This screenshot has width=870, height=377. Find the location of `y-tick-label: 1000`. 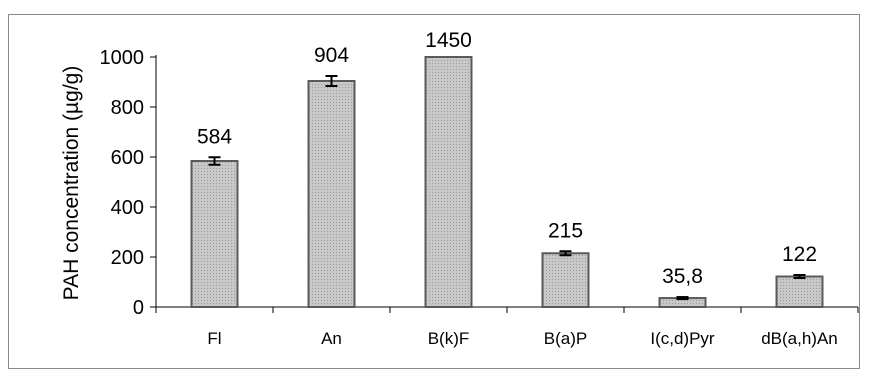

y-tick-label: 1000 is located at coordinates (122, 58).